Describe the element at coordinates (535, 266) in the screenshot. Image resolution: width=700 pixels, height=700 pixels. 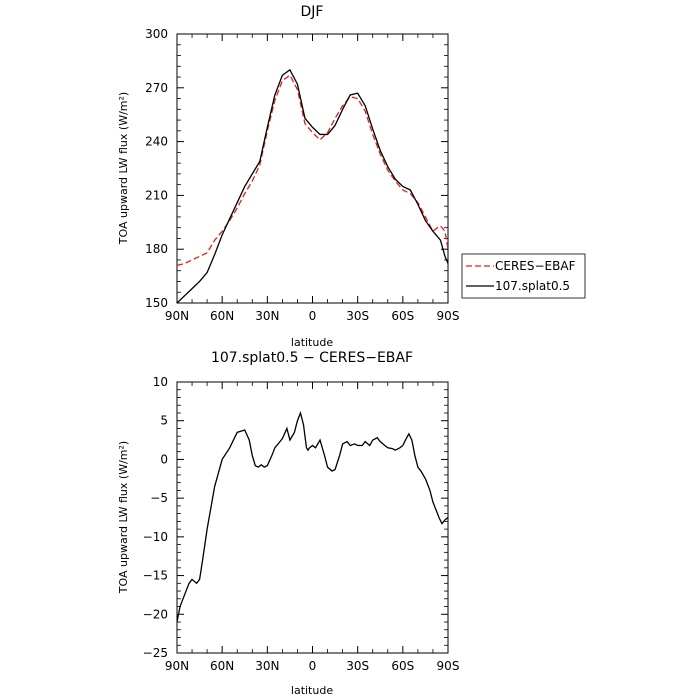
I see `legend-entry-ceres-ebaf: CERES−EBAF` at that location.